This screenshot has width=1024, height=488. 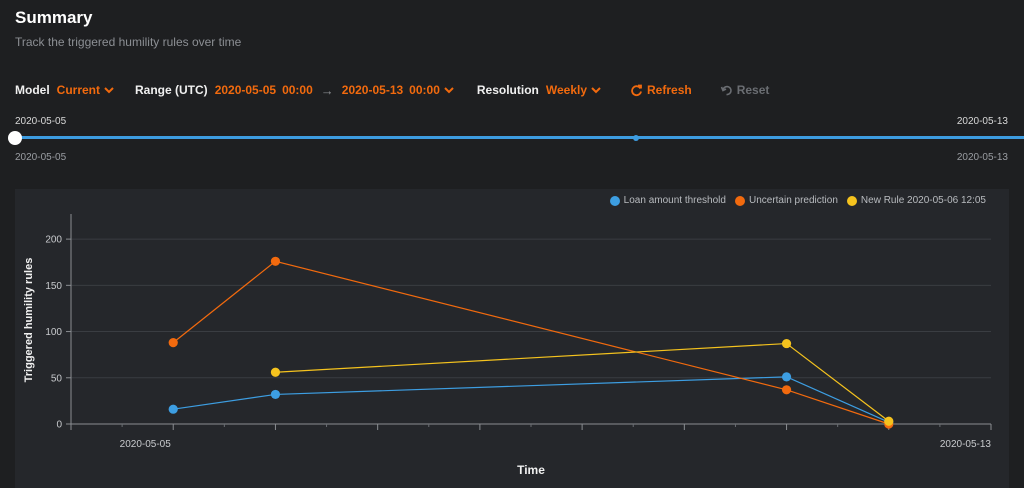 I want to click on legend-label: Loan amount threshold, so click(x=674, y=200).